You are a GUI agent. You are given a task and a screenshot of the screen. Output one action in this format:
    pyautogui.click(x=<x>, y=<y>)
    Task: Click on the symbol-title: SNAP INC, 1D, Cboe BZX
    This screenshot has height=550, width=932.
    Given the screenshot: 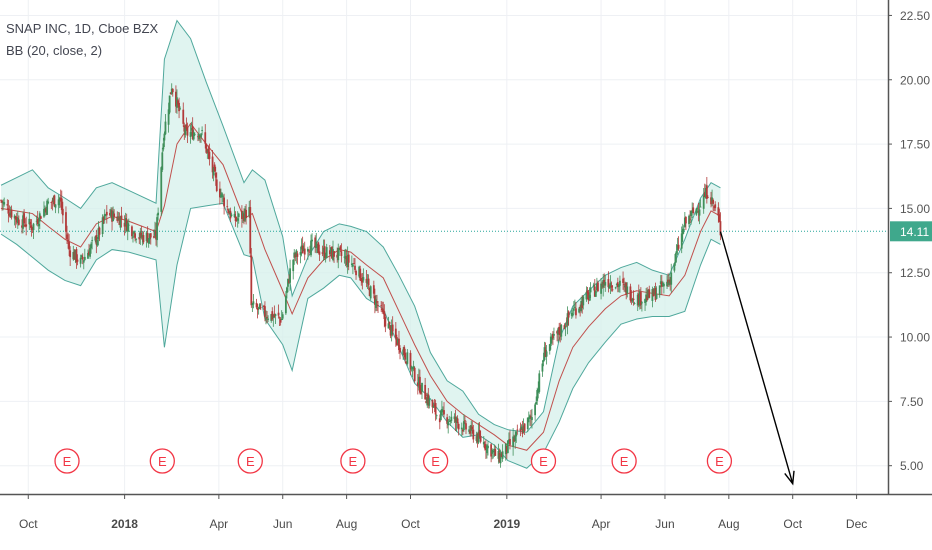 What is the action you would take?
    pyautogui.click(x=82, y=28)
    